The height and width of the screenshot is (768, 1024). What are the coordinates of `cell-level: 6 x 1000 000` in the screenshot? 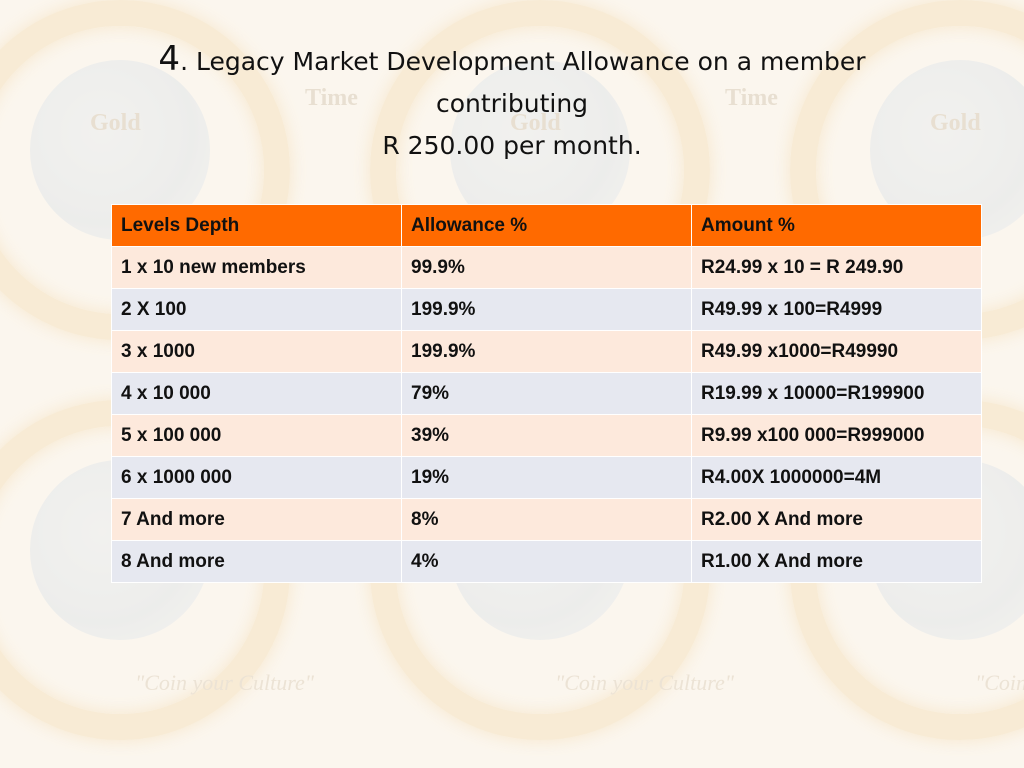 It's located at (256, 477).